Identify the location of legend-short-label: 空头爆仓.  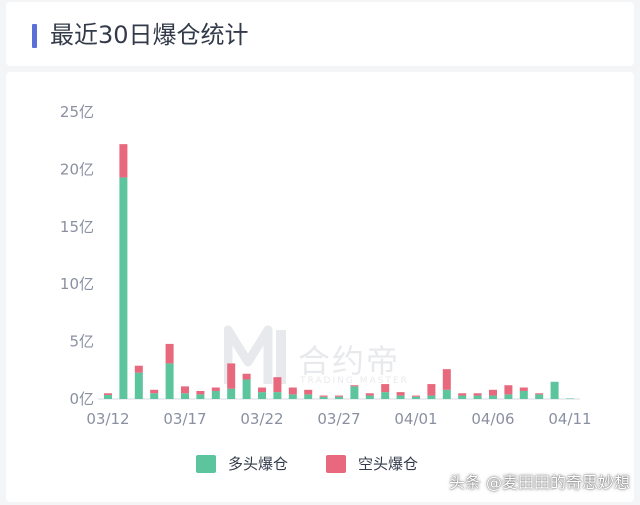
(388, 464).